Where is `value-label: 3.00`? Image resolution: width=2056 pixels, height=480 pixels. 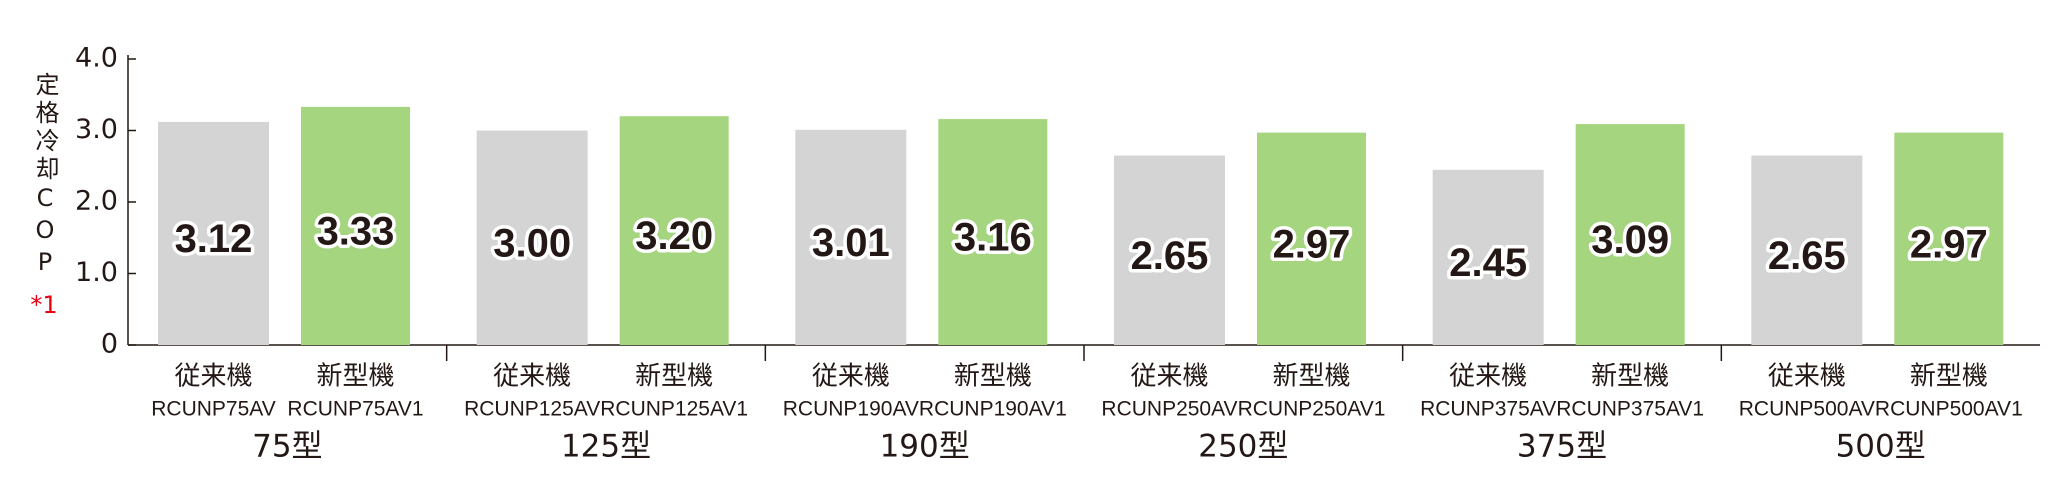 value-label: 3.00 is located at coordinates (532, 243).